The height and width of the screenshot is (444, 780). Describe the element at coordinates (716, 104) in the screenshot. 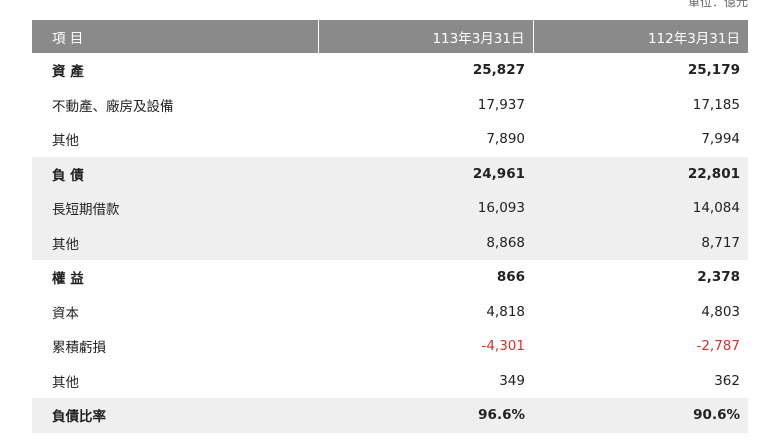

I see `value-cell: 17,185` at that location.